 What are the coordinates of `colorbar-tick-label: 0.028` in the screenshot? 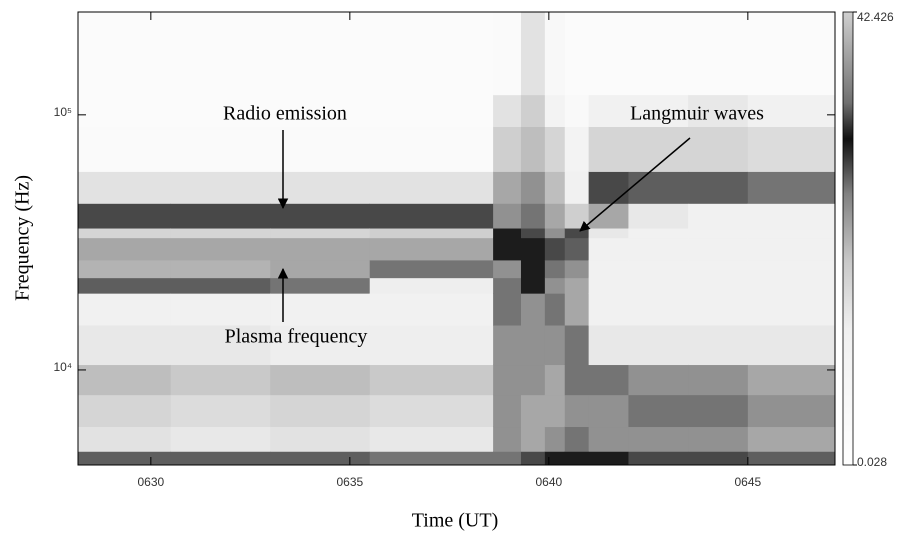 It's located at (872, 462).